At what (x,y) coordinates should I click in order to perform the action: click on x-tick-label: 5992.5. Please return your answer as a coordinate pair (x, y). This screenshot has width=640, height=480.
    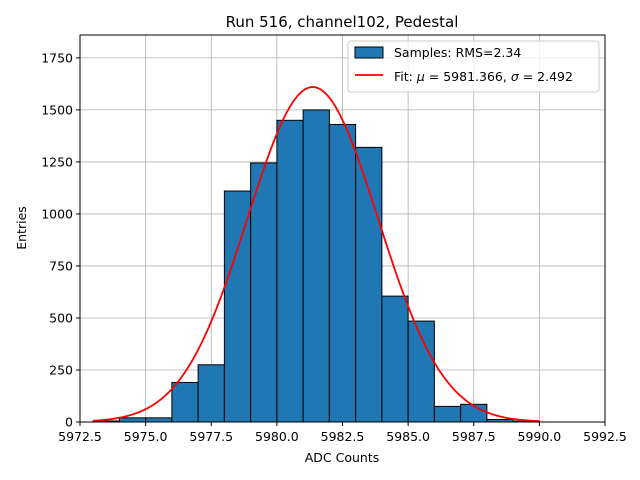
    Looking at the image, I should click on (605, 436).